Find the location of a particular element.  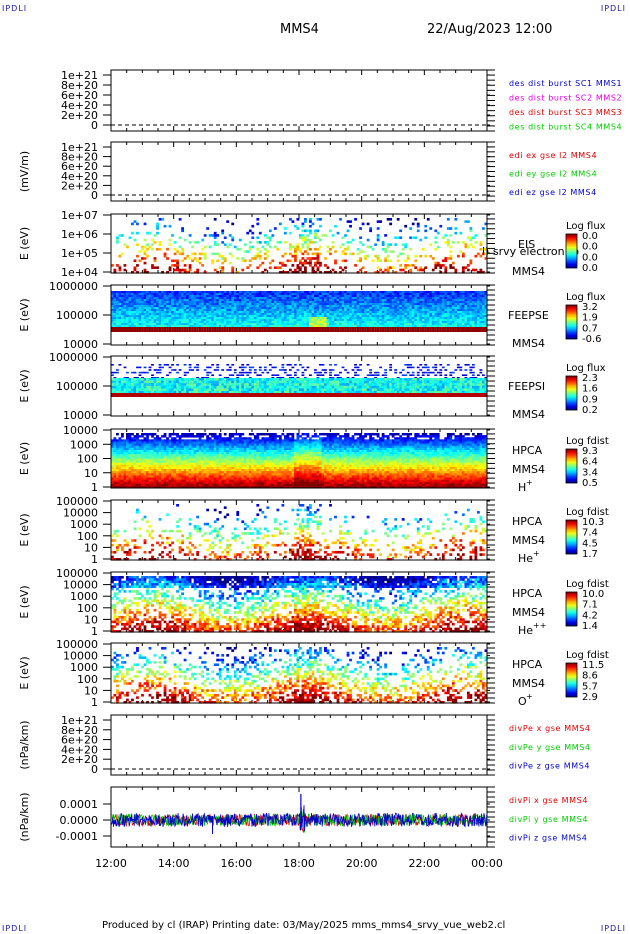

y-tick-label: 0 is located at coordinates (94, 769).